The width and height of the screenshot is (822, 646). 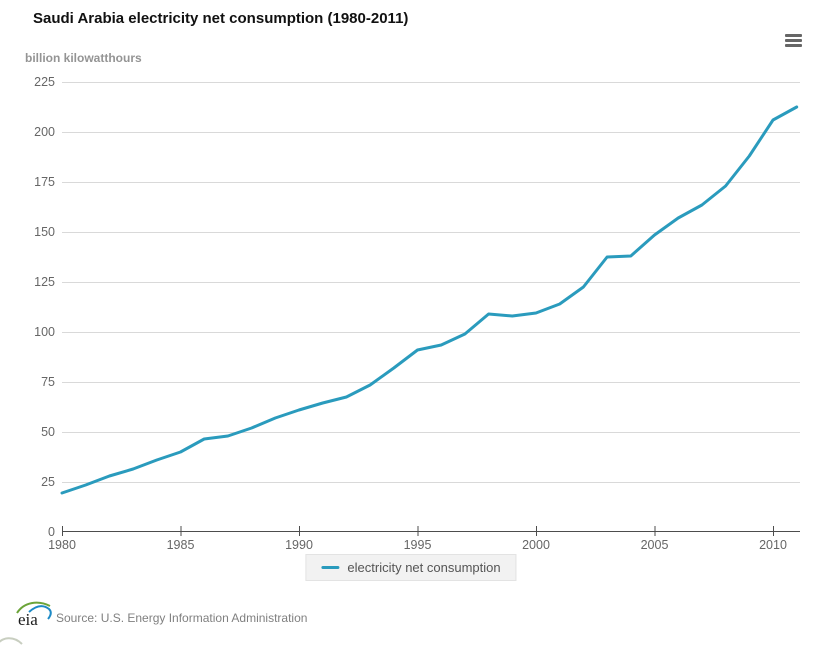 I want to click on x-axis-tick-label: 2010, so click(x=773, y=545).